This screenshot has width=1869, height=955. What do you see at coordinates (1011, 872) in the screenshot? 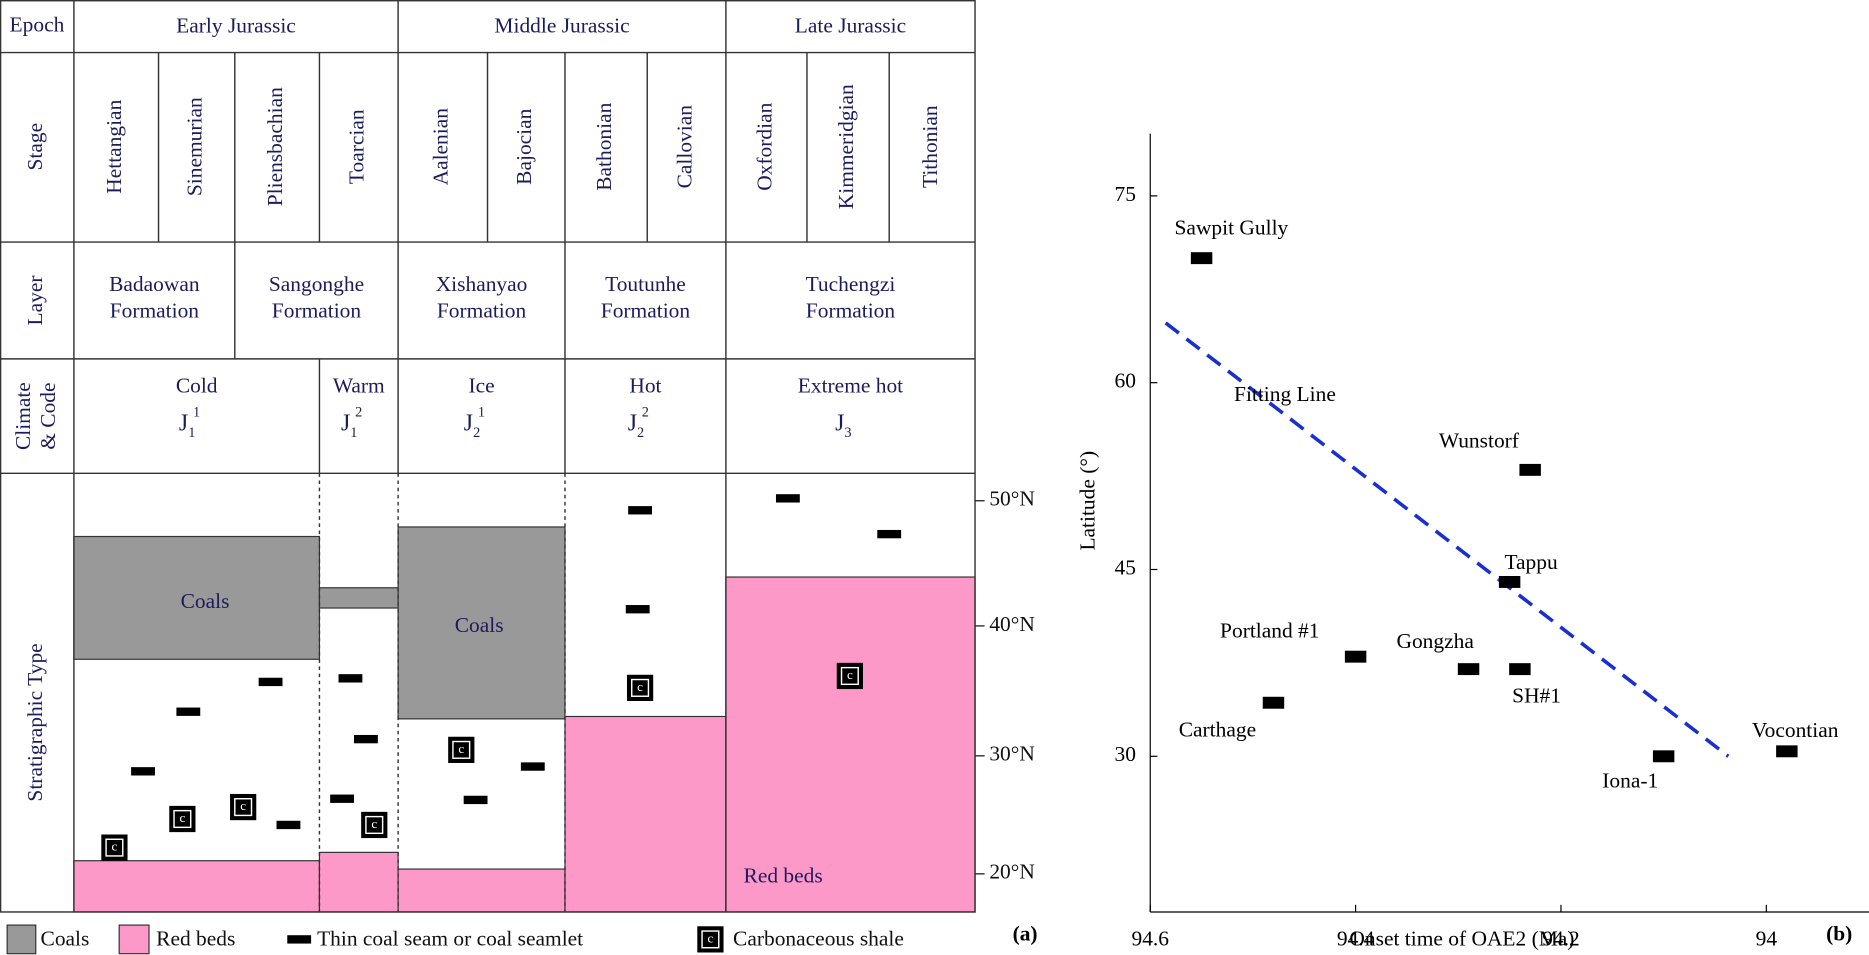
I see `latitude-label: 20°N` at bounding box center [1011, 872].